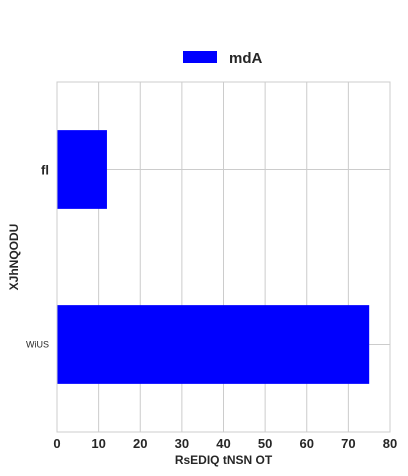 This screenshot has height=476, width=408. Describe the element at coordinates (223, 58) in the screenshot. I see `legend: mdA` at that location.